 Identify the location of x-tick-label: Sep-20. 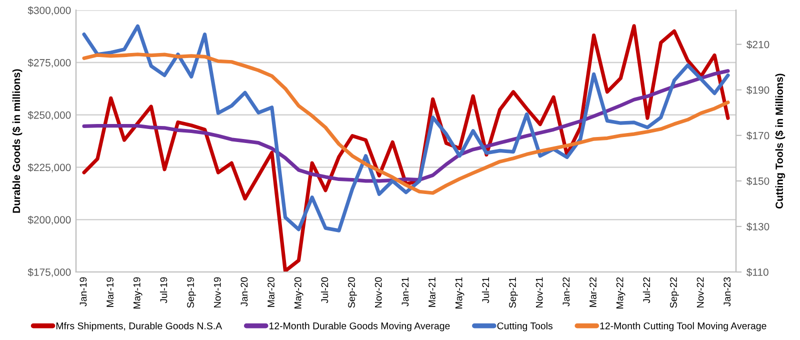
(352, 292).